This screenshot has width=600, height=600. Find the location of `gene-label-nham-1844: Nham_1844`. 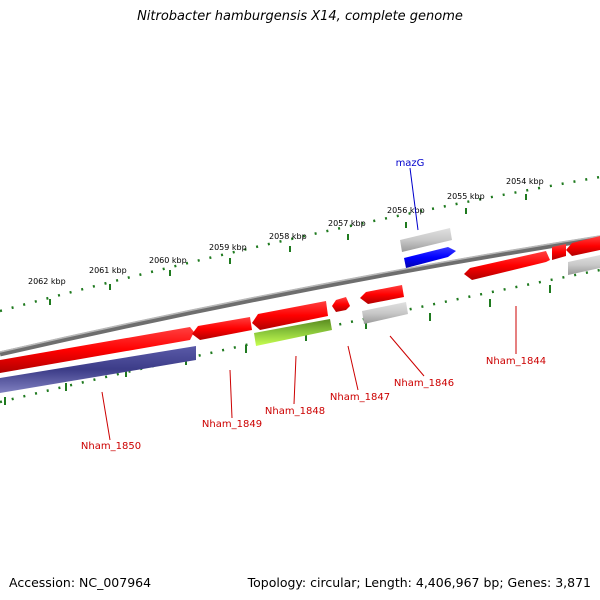

gene-label-nham-1844: Nham_1844 is located at coordinates (516, 361).